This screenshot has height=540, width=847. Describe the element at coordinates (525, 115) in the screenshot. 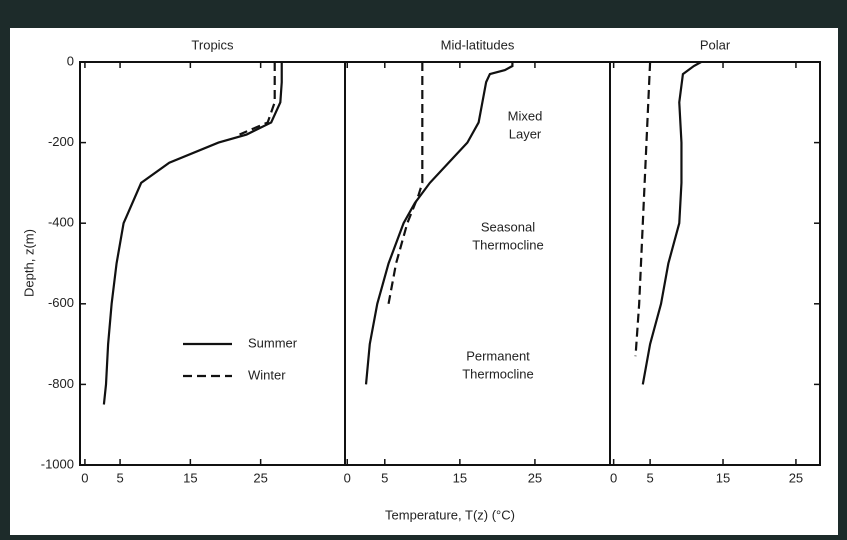

I see `annotation: Mixed` at that location.